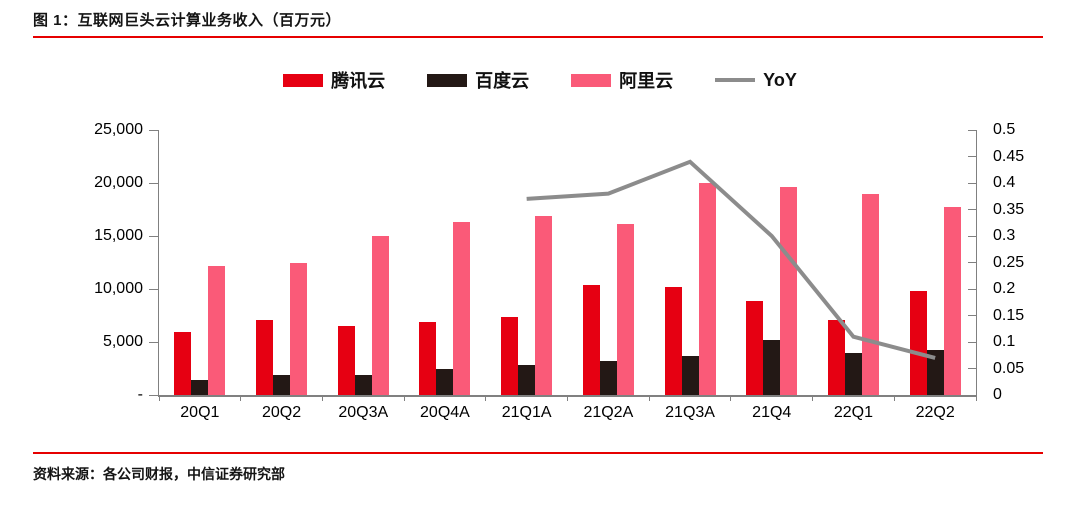  What do you see at coordinates (1004, 182) in the screenshot?
I see `right-axis-label: 0.4` at bounding box center [1004, 182].